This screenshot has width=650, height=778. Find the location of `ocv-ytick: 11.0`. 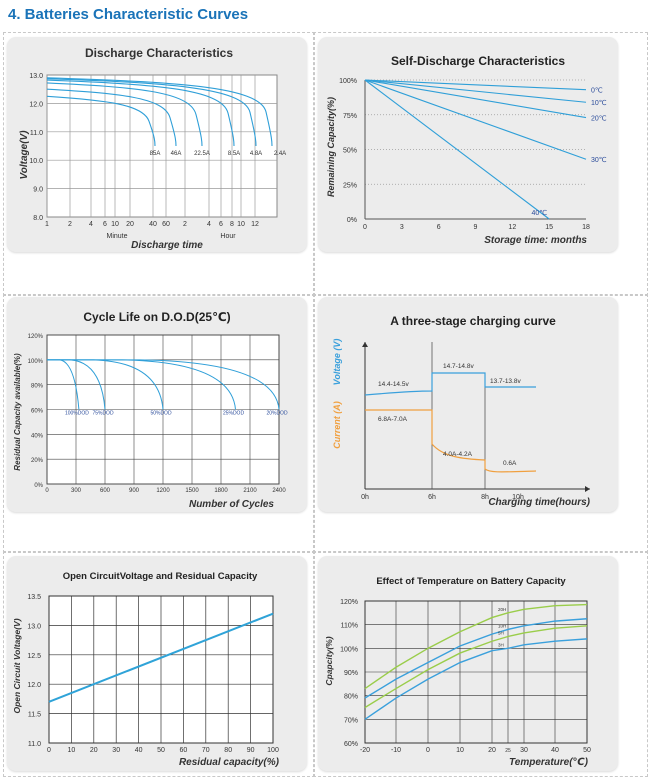

ocv-ytick: 11.0 is located at coordinates (34, 744).